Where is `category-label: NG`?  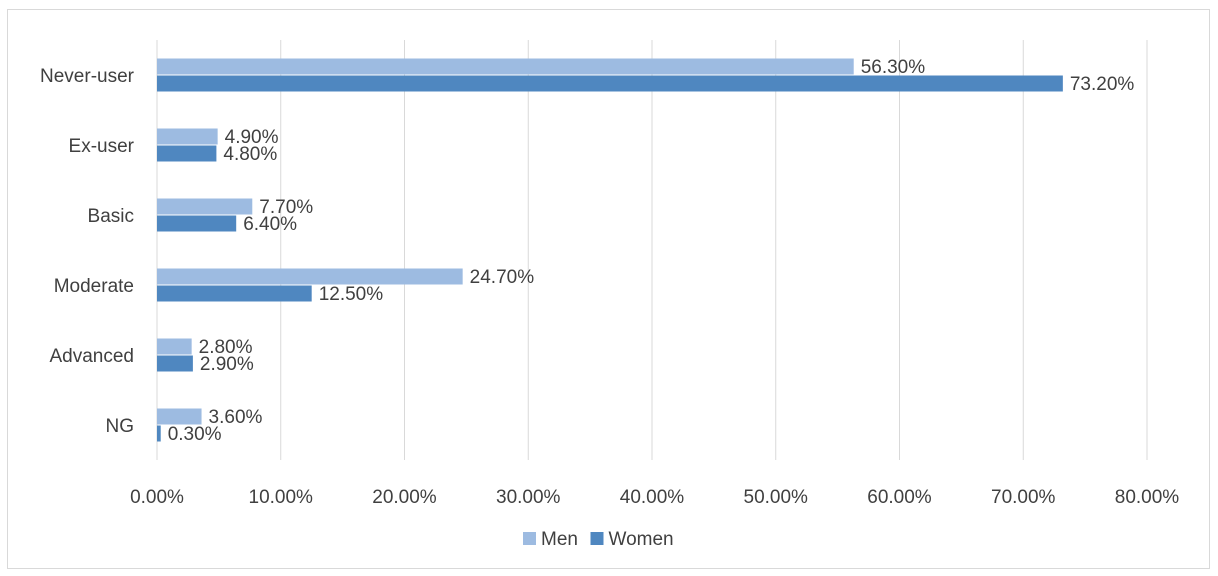
category-label: NG is located at coordinates (120, 426).